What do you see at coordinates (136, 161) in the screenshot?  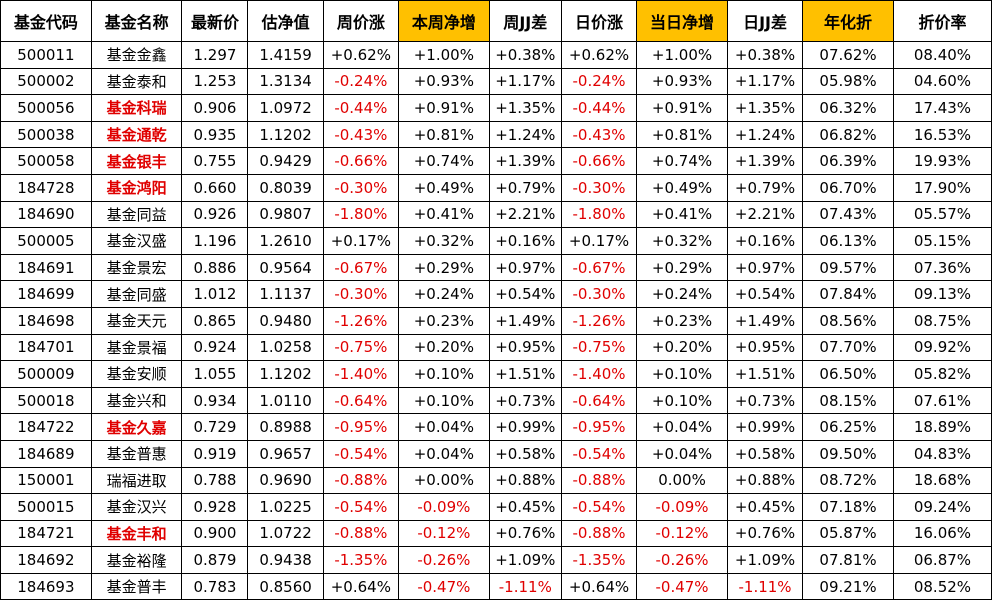 I see `name-cell: 基金银丰` at bounding box center [136, 161].